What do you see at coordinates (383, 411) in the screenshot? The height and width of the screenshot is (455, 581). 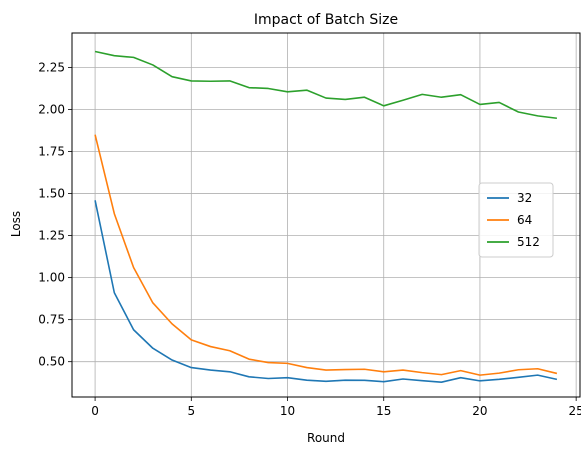 I see `x-tick-label: 15` at bounding box center [383, 411].